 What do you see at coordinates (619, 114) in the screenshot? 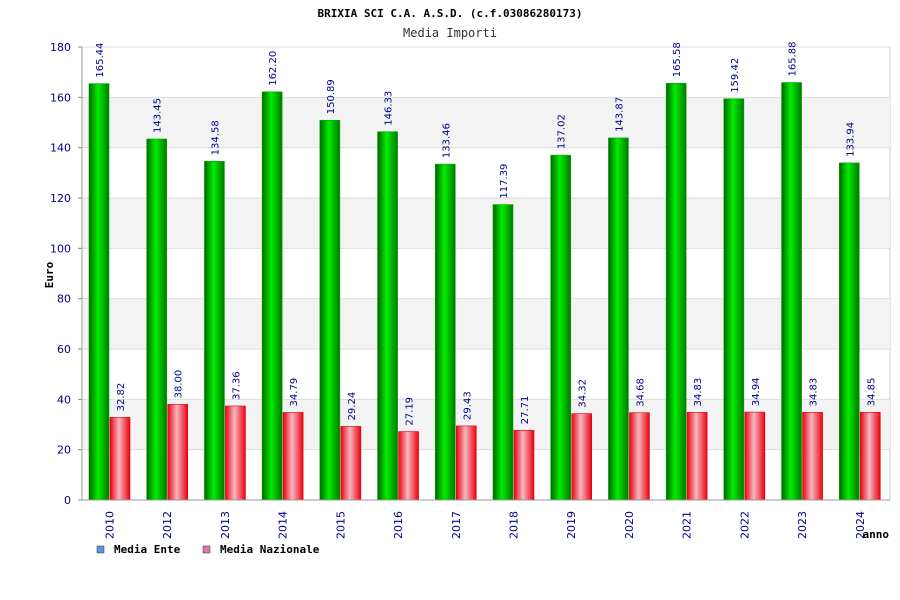
I see `data-label-media-ente: 143.87` at bounding box center [619, 114].